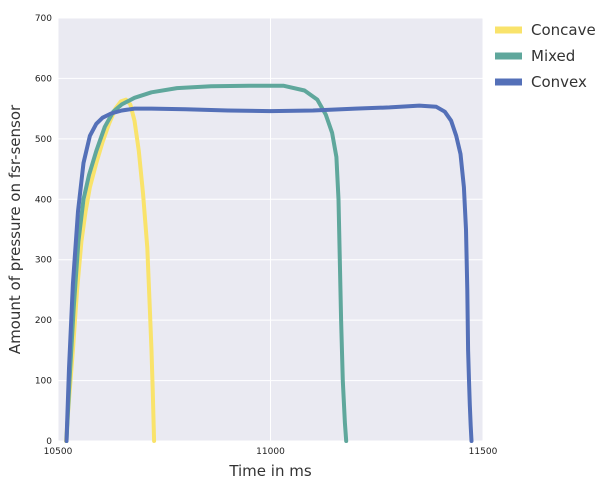 The width and height of the screenshot is (599, 483). Describe the element at coordinates (43, 79) in the screenshot. I see `y-tick-label: 600` at that location.